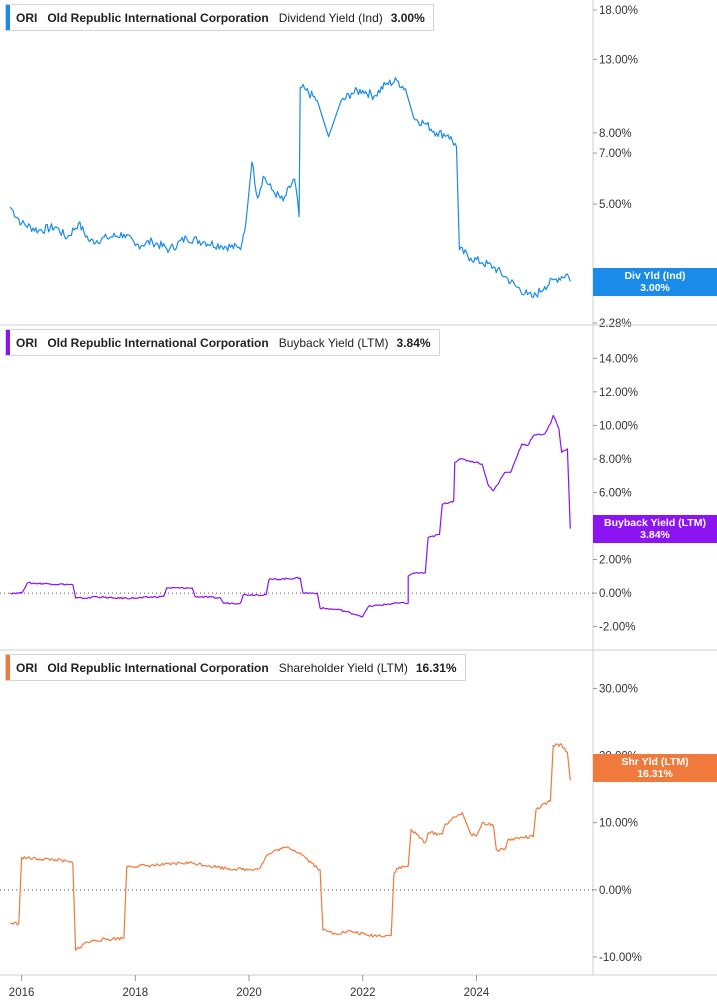 The image size is (717, 1005). I want to click on legend-value: 3.00%, so click(407, 17).